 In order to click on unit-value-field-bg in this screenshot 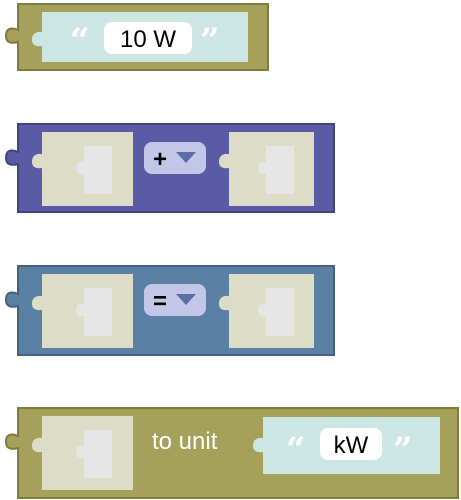, I will do `click(351, 444)`.